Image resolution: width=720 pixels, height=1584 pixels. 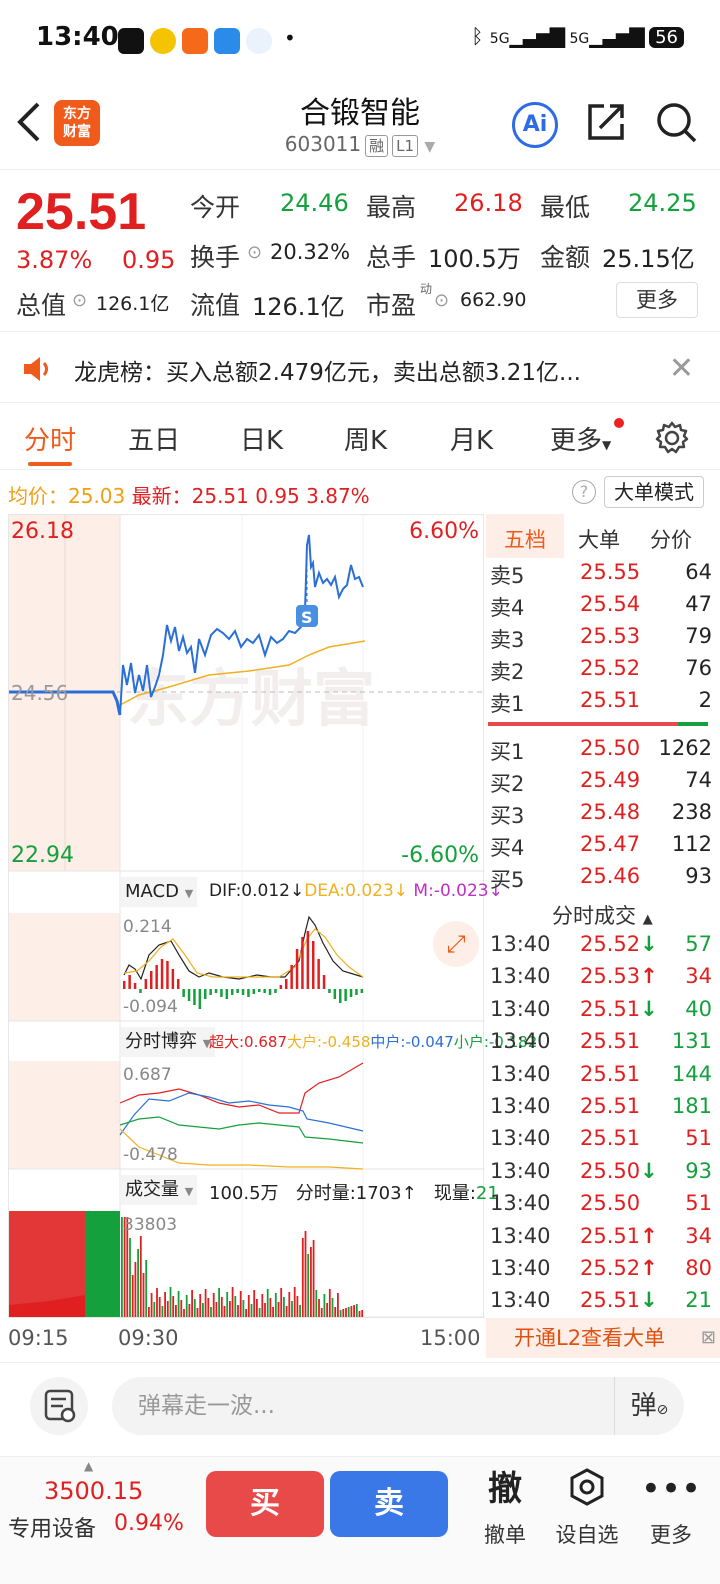 I want to click on volume-indicator-select: 成交量 ▼, so click(x=159, y=1190).